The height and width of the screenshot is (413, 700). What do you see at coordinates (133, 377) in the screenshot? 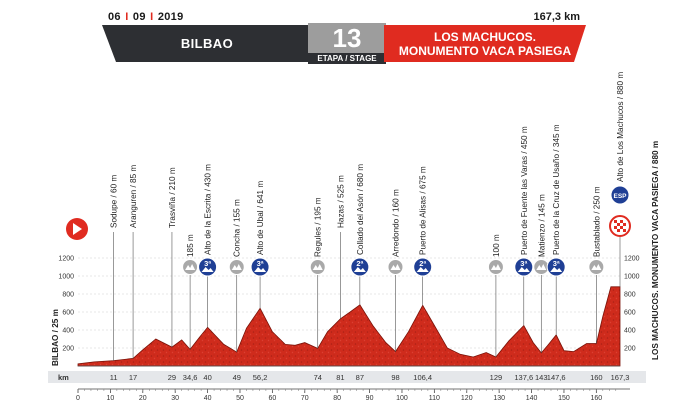
I see `km-point-label: 17` at bounding box center [133, 377].